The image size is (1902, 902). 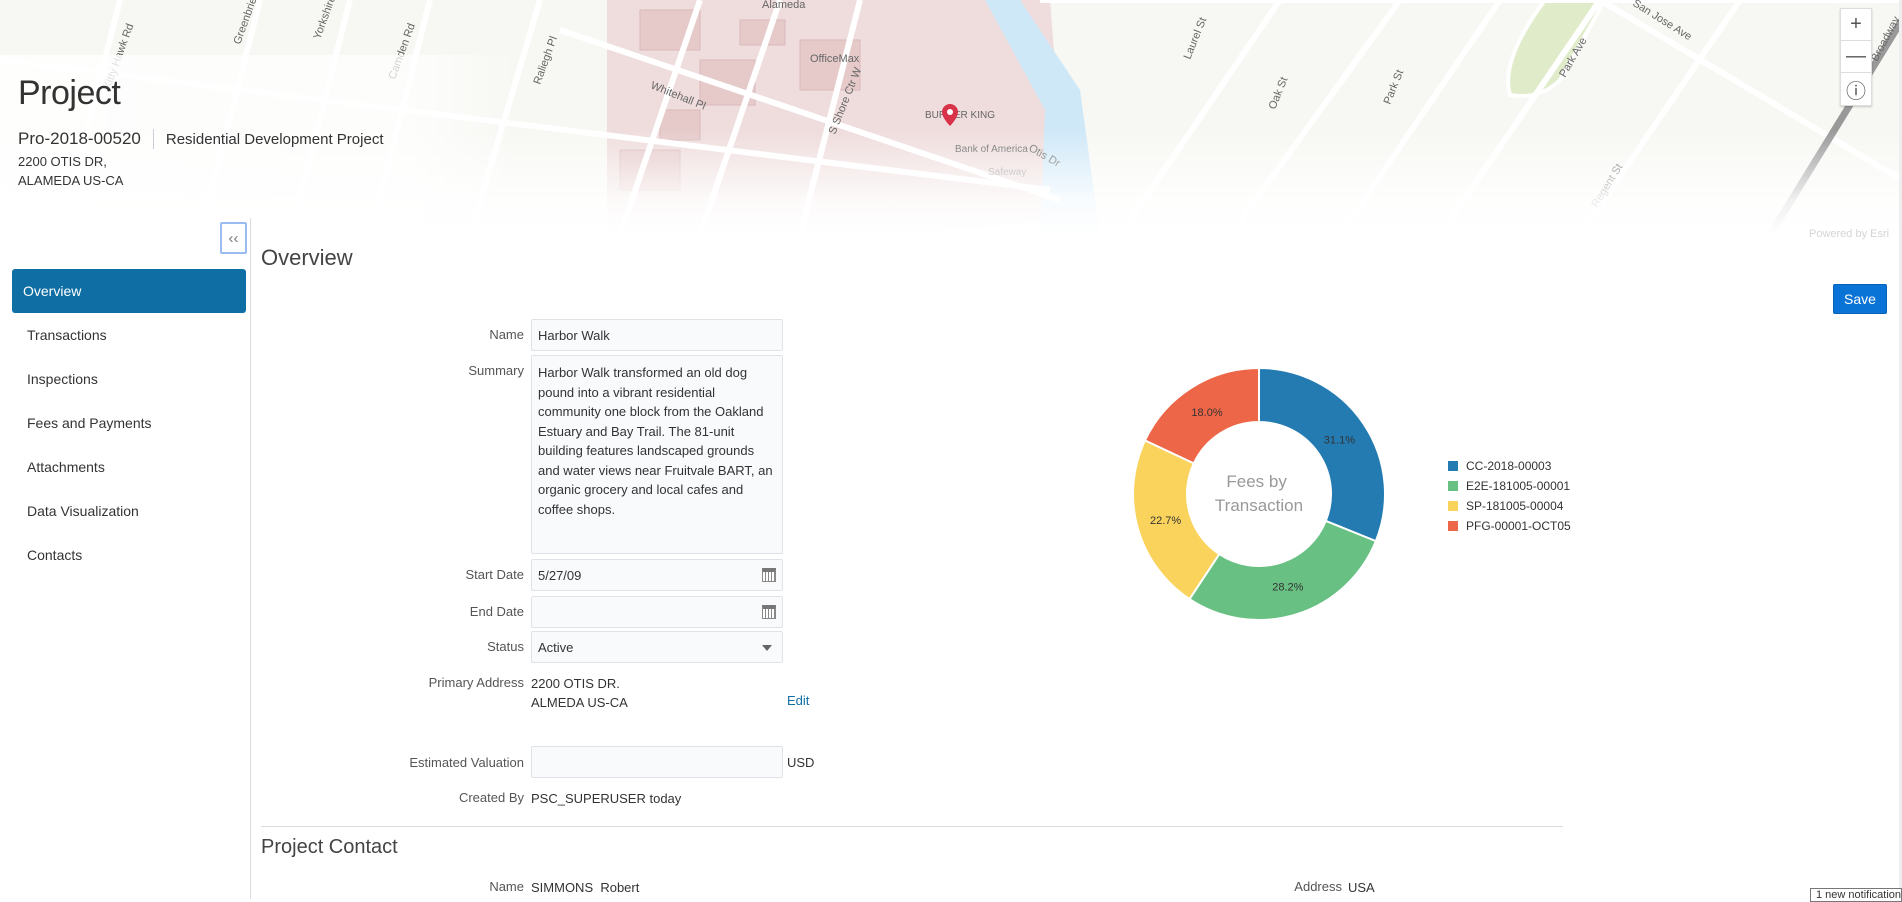 I want to click on legend-item: E2E-181005-00001, so click(x=1509, y=486).